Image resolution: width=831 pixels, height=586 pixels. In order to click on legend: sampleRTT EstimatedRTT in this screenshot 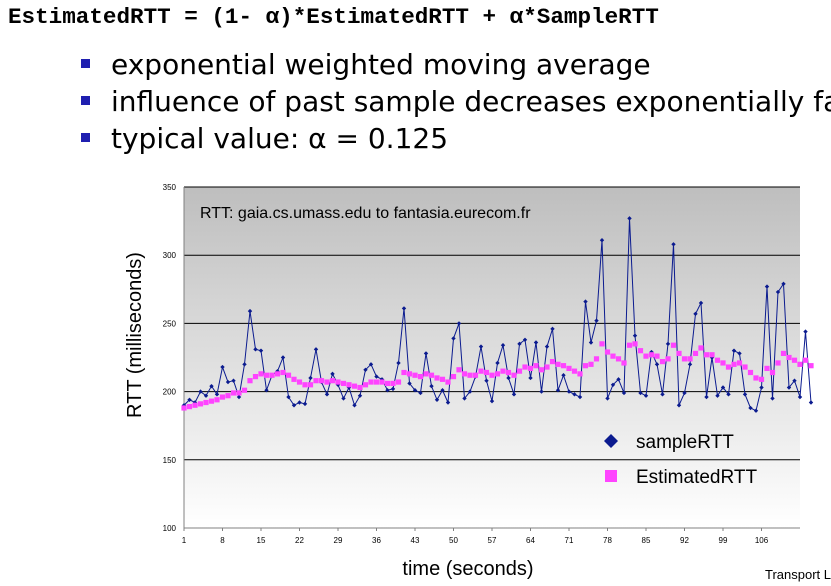, I will do `click(680, 460)`.